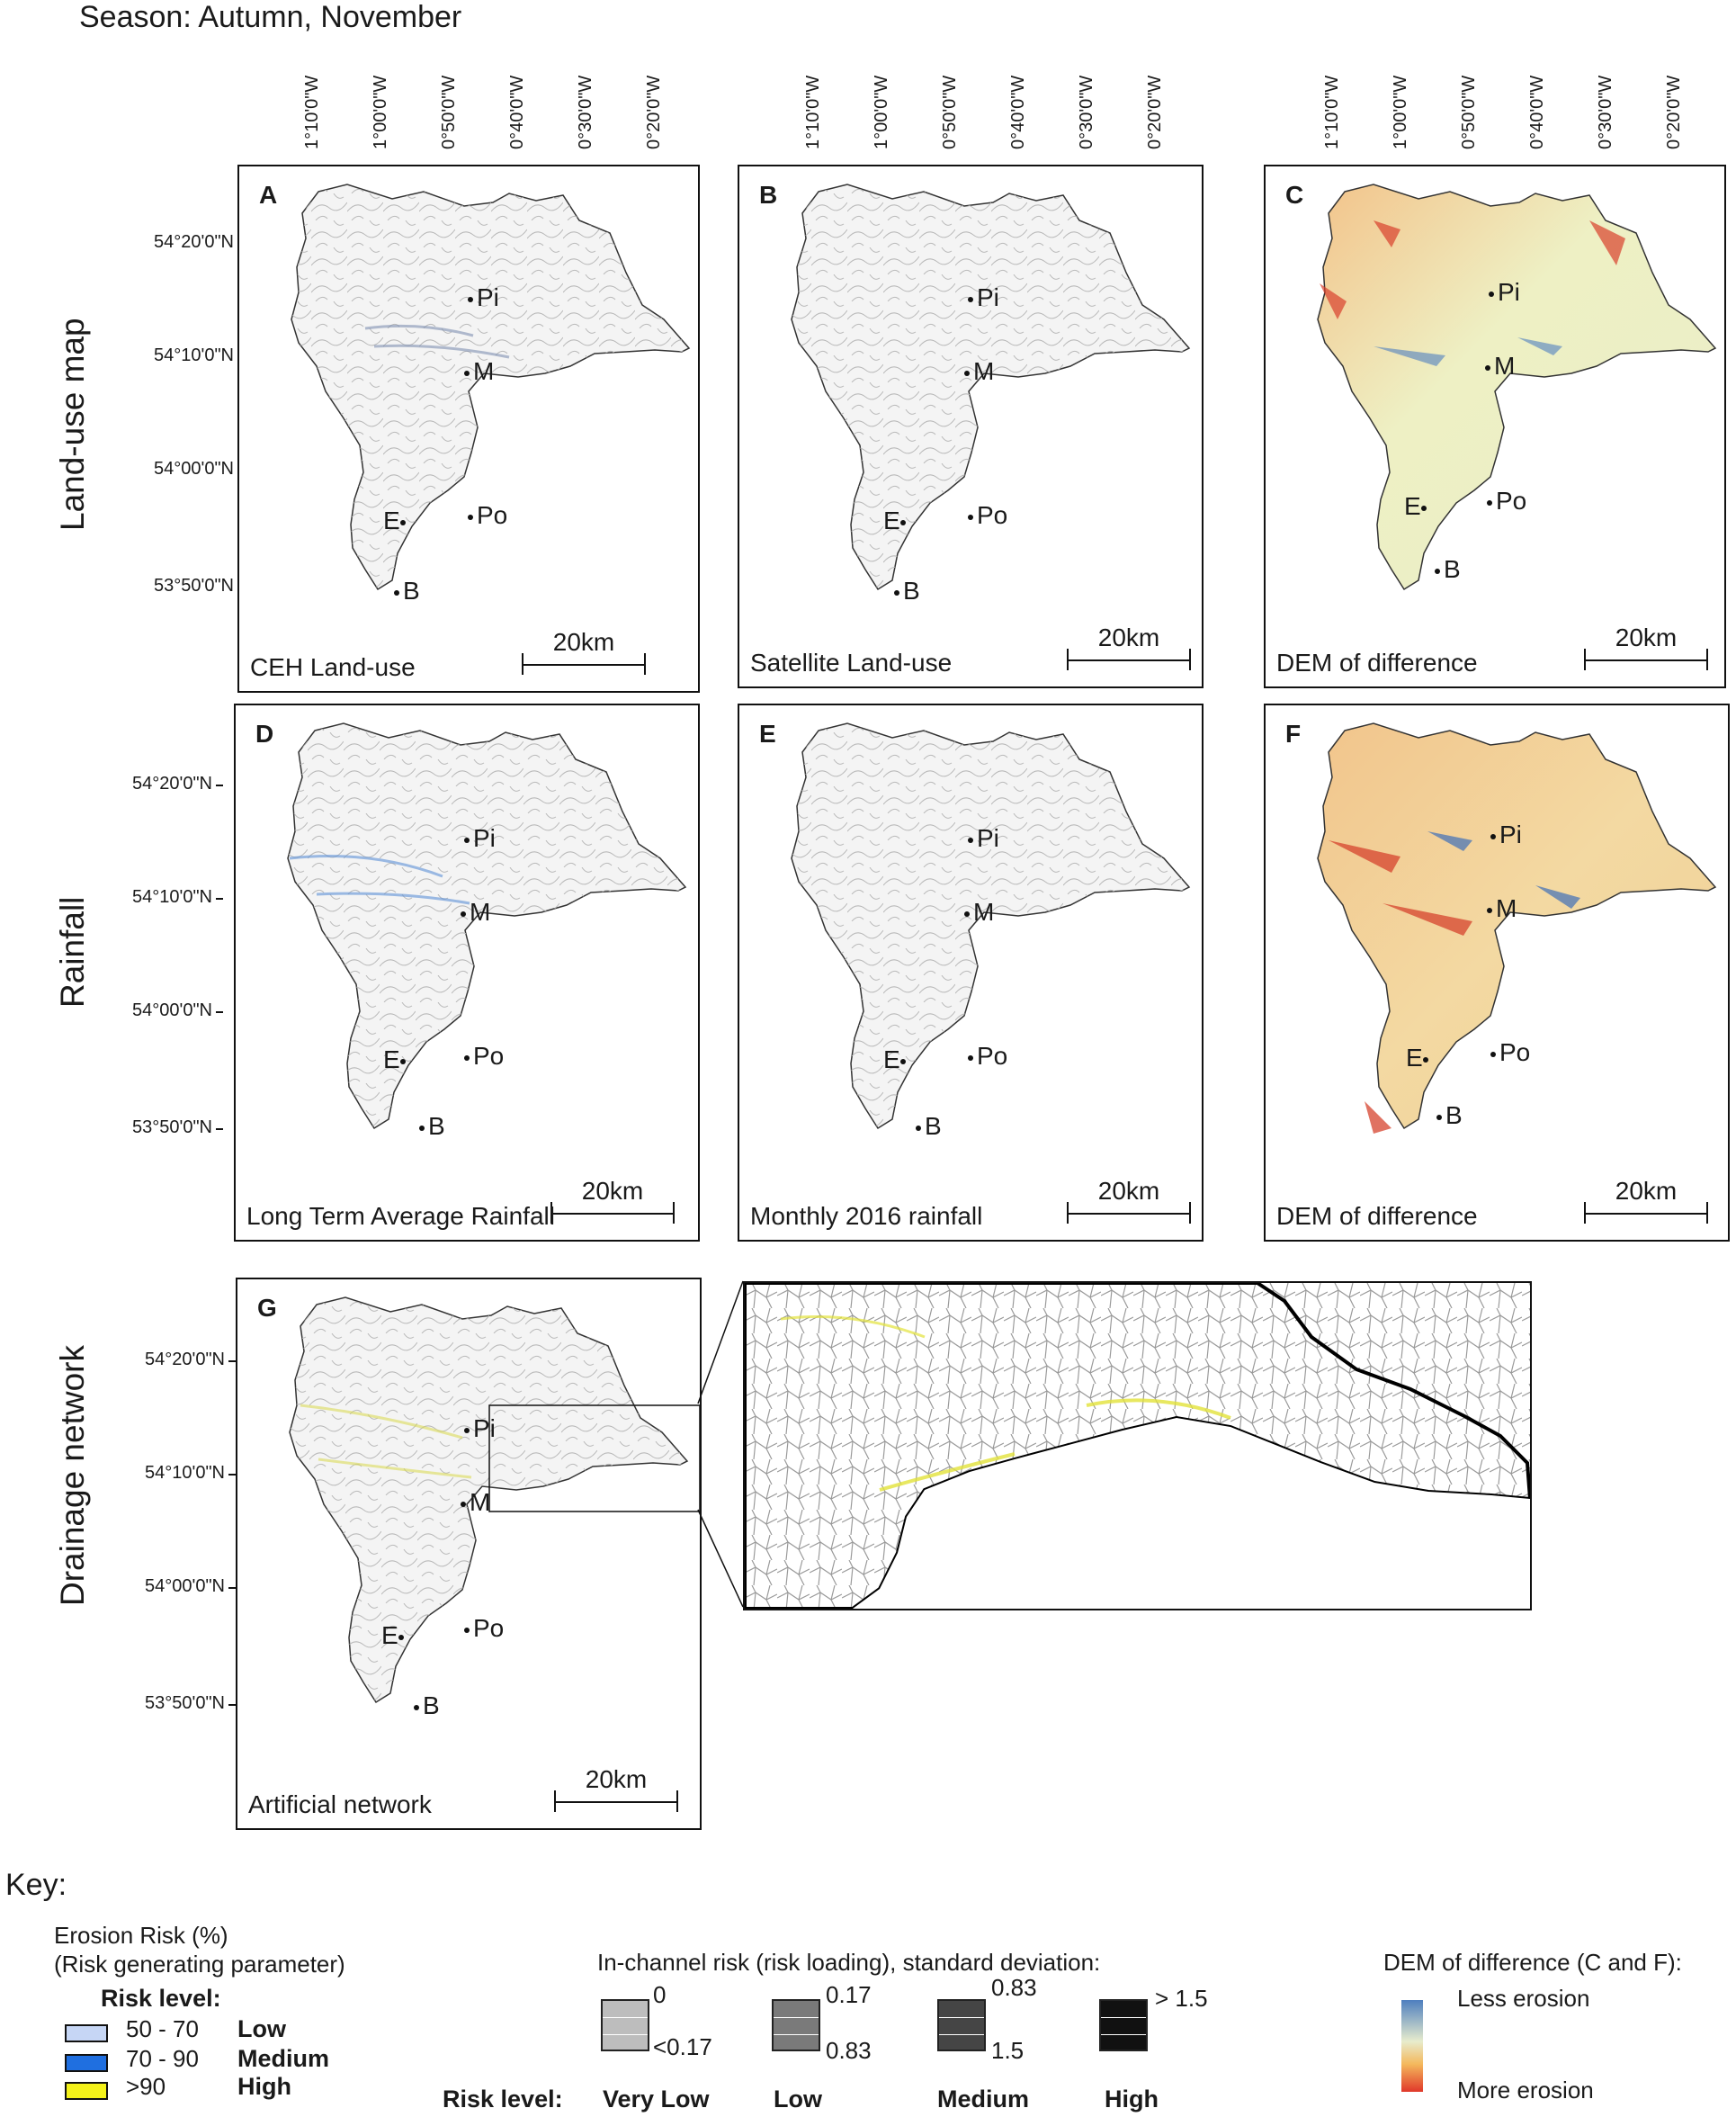 This screenshot has width=1736, height=2117. What do you see at coordinates (340, 1804) in the screenshot?
I see `panel-caption: Artificial network` at bounding box center [340, 1804].